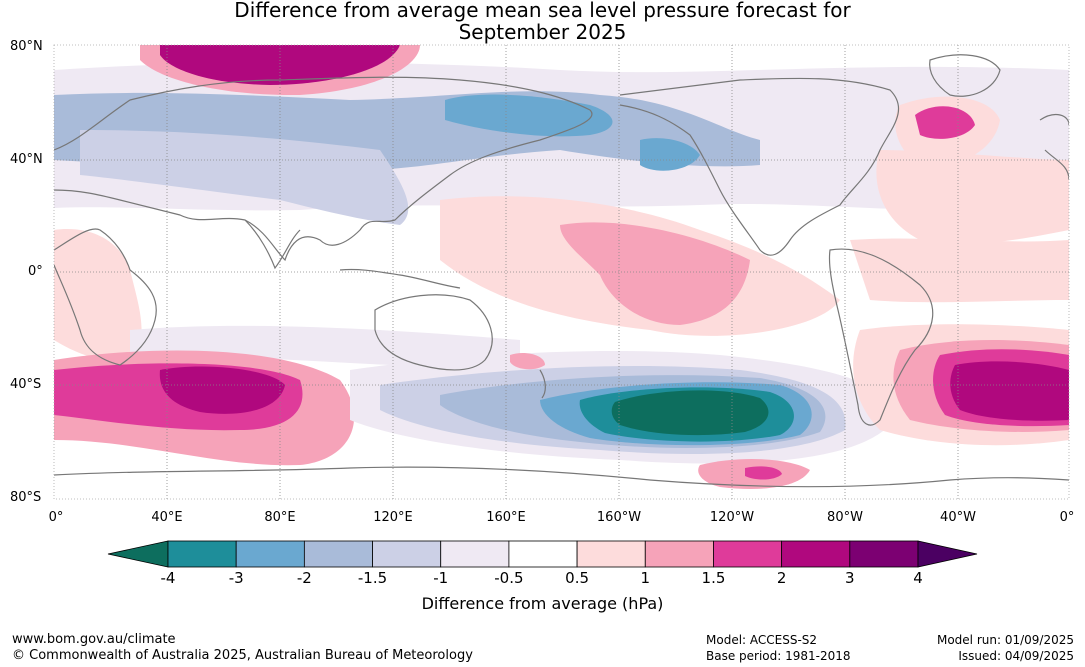 Image resolution: width=1085 pixels, height=667 pixels. Describe the element at coordinates (527, 361) in the screenshot. I see `south-pacific-pink-patch` at that location.